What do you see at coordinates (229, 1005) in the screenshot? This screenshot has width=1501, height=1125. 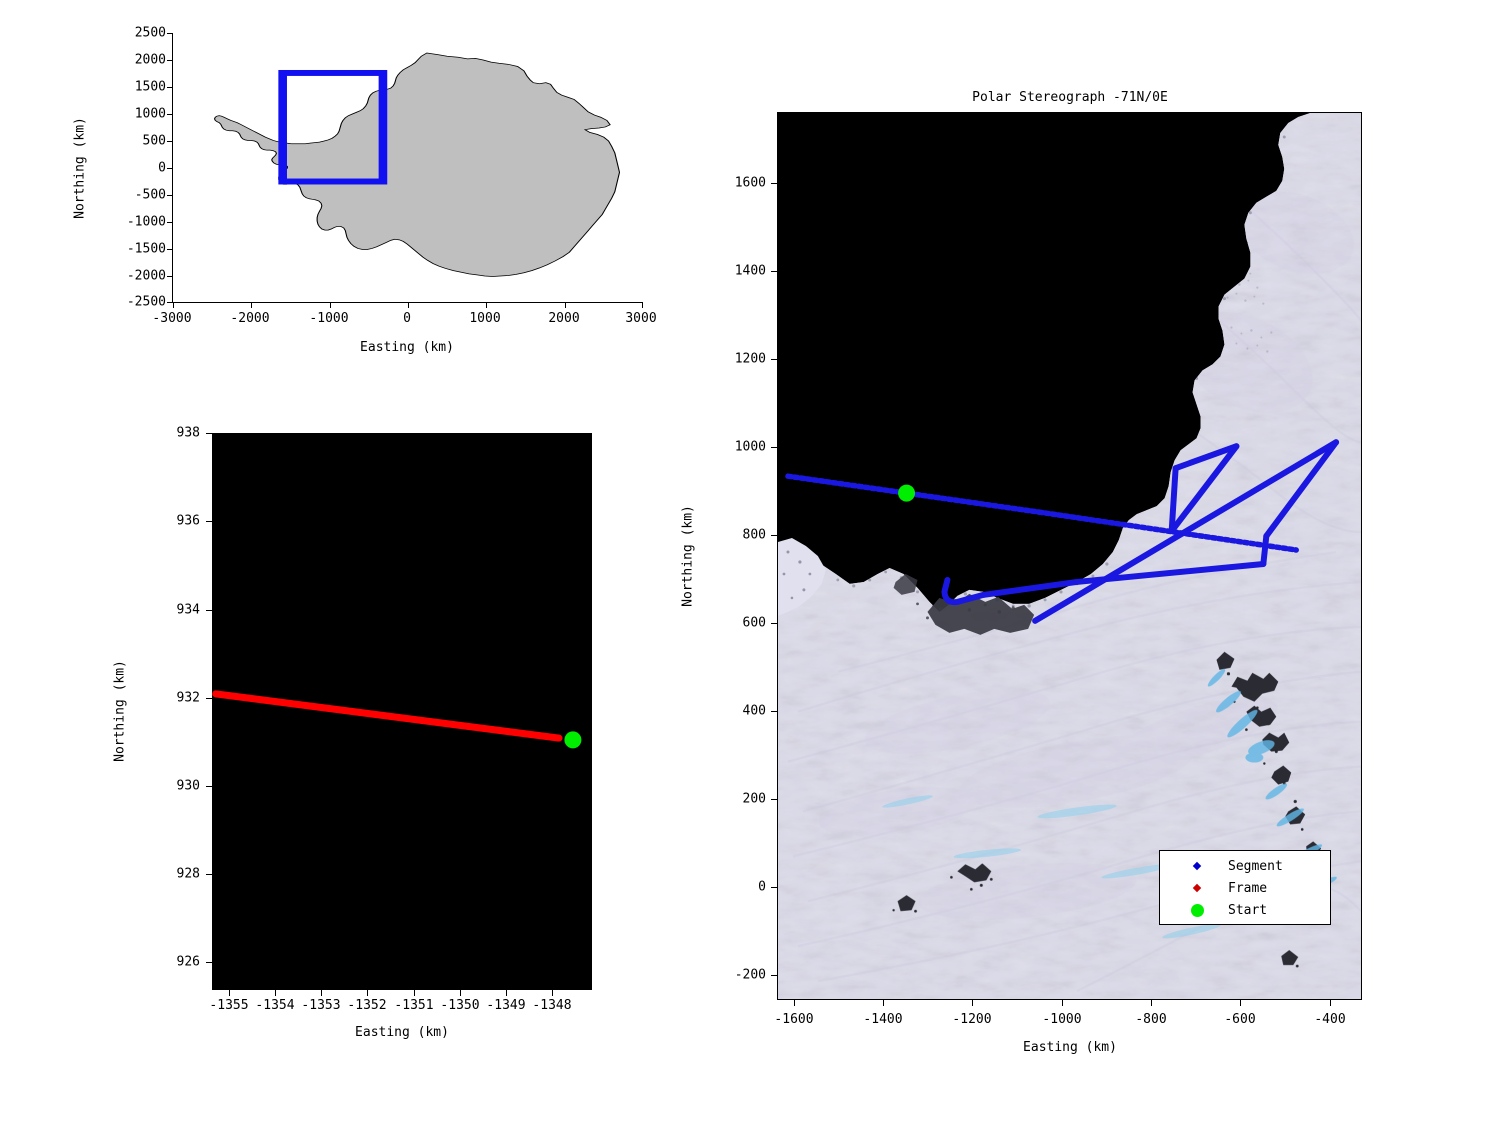 I see `frame-xtick: -1355` at bounding box center [229, 1005].